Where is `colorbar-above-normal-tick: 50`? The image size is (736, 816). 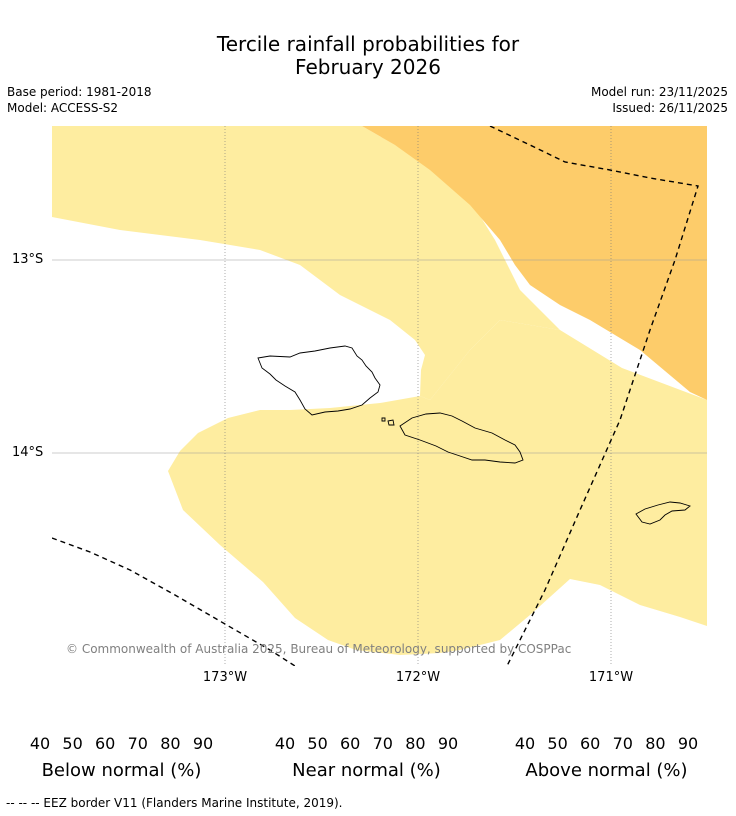 colorbar-above-normal-tick: 50 is located at coordinates (557, 743).